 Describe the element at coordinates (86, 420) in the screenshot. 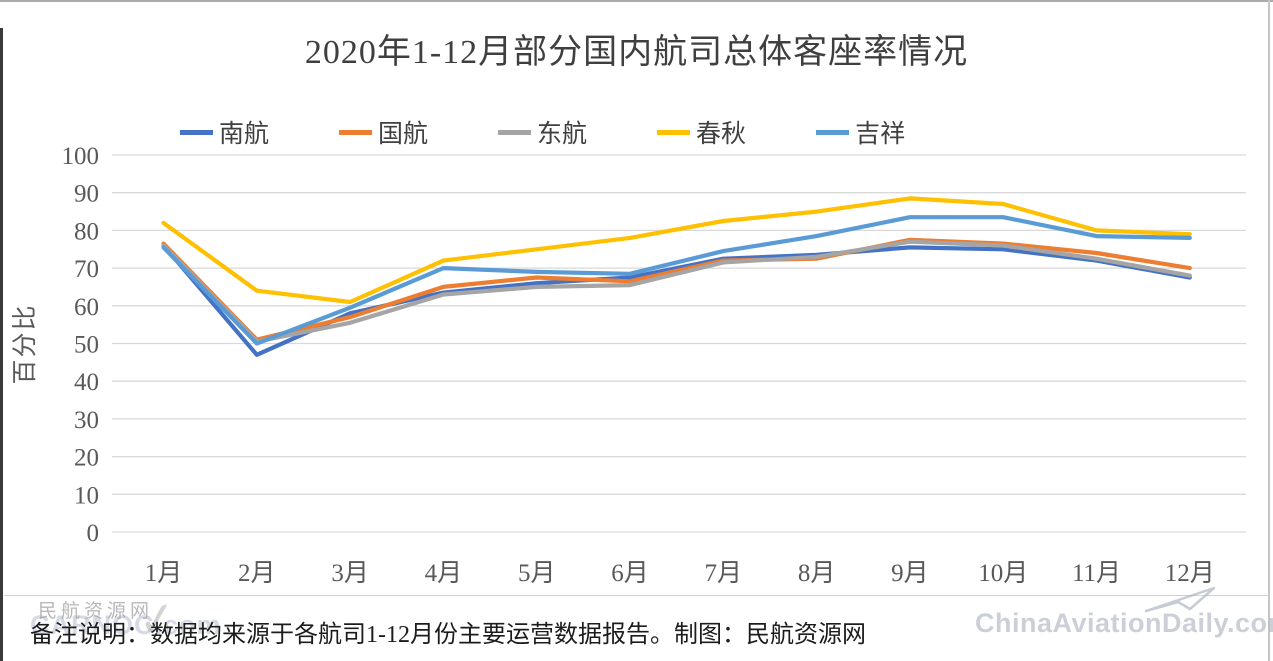

I see `y-tick-label: 30` at that location.